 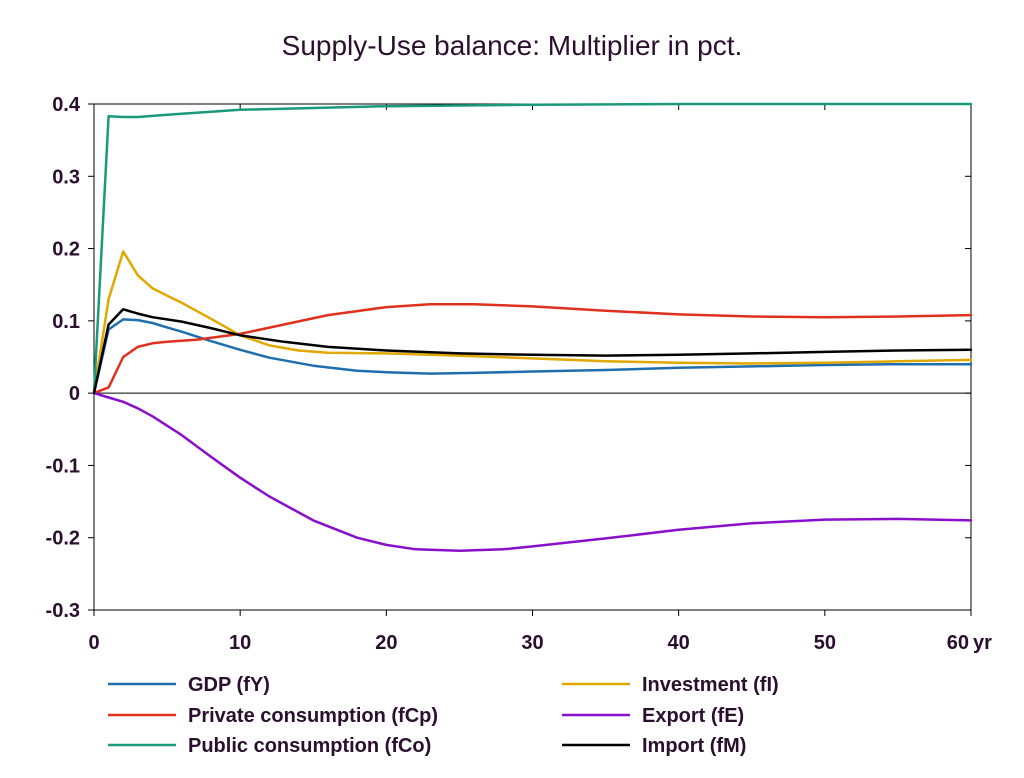 I want to click on legend-label-3: Export (fE), so click(x=693, y=716).